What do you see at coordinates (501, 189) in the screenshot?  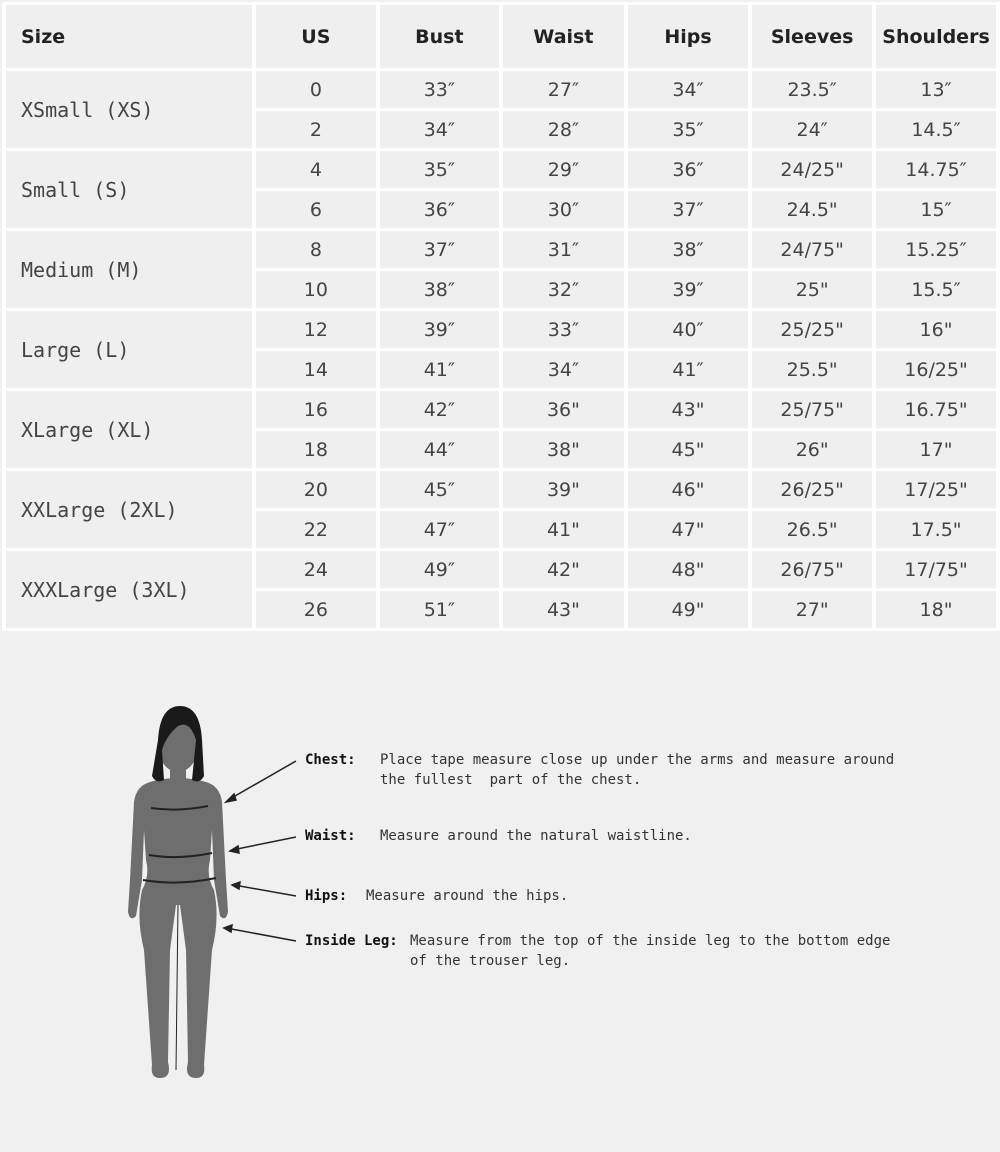 I see `table-row: Small (S) 4 35″ 29″ 36″ 24/25" 14.75″` at bounding box center [501, 189].